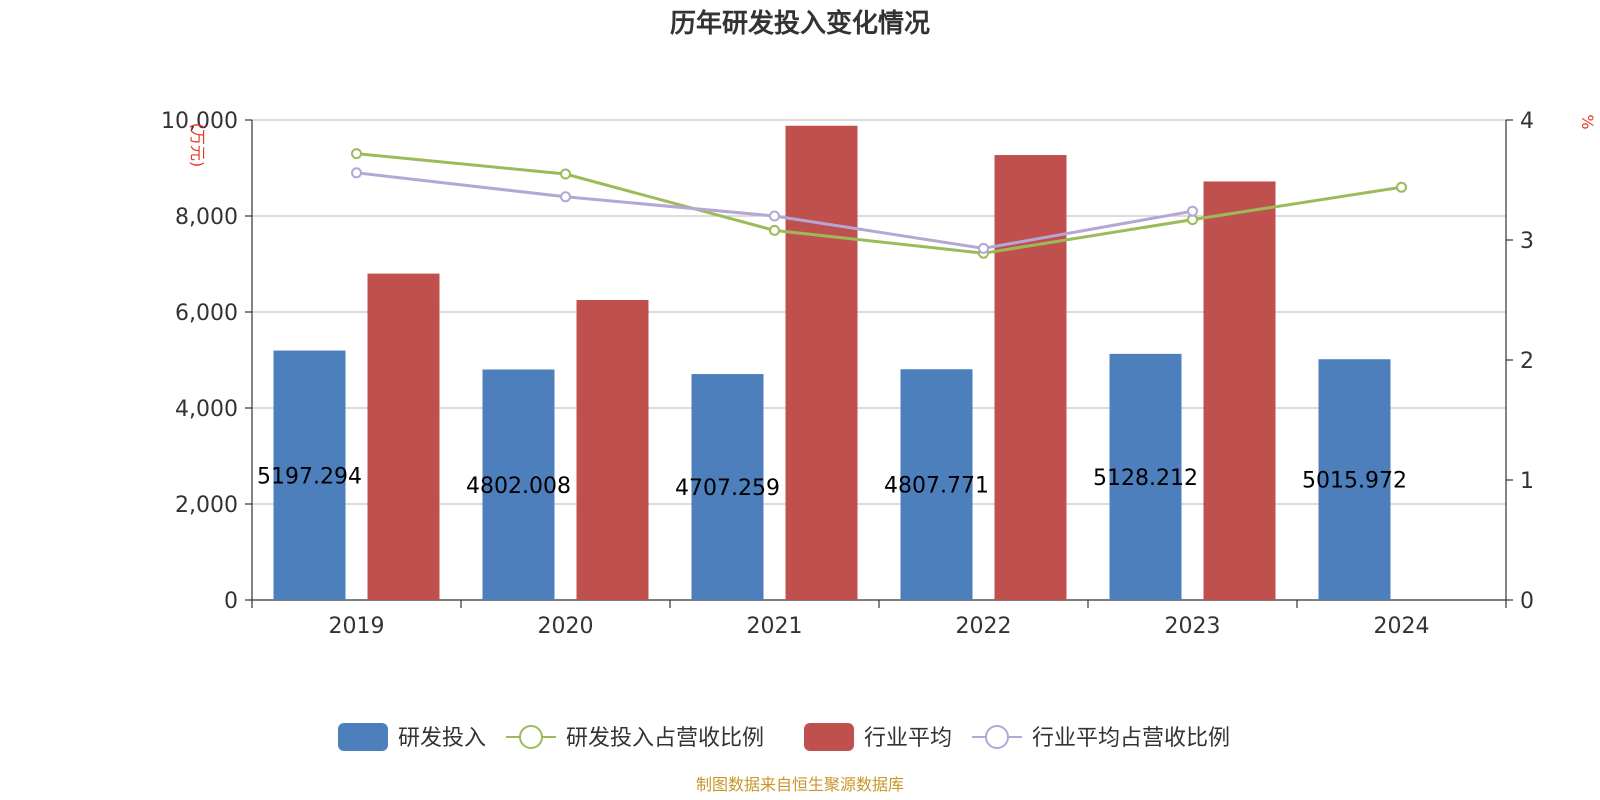 The width and height of the screenshot is (1600, 800). What do you see at coordinates (1527, 241) in the screenshot?
I see `y-right-tick-label: 3` at bounding box center [1527, 241].